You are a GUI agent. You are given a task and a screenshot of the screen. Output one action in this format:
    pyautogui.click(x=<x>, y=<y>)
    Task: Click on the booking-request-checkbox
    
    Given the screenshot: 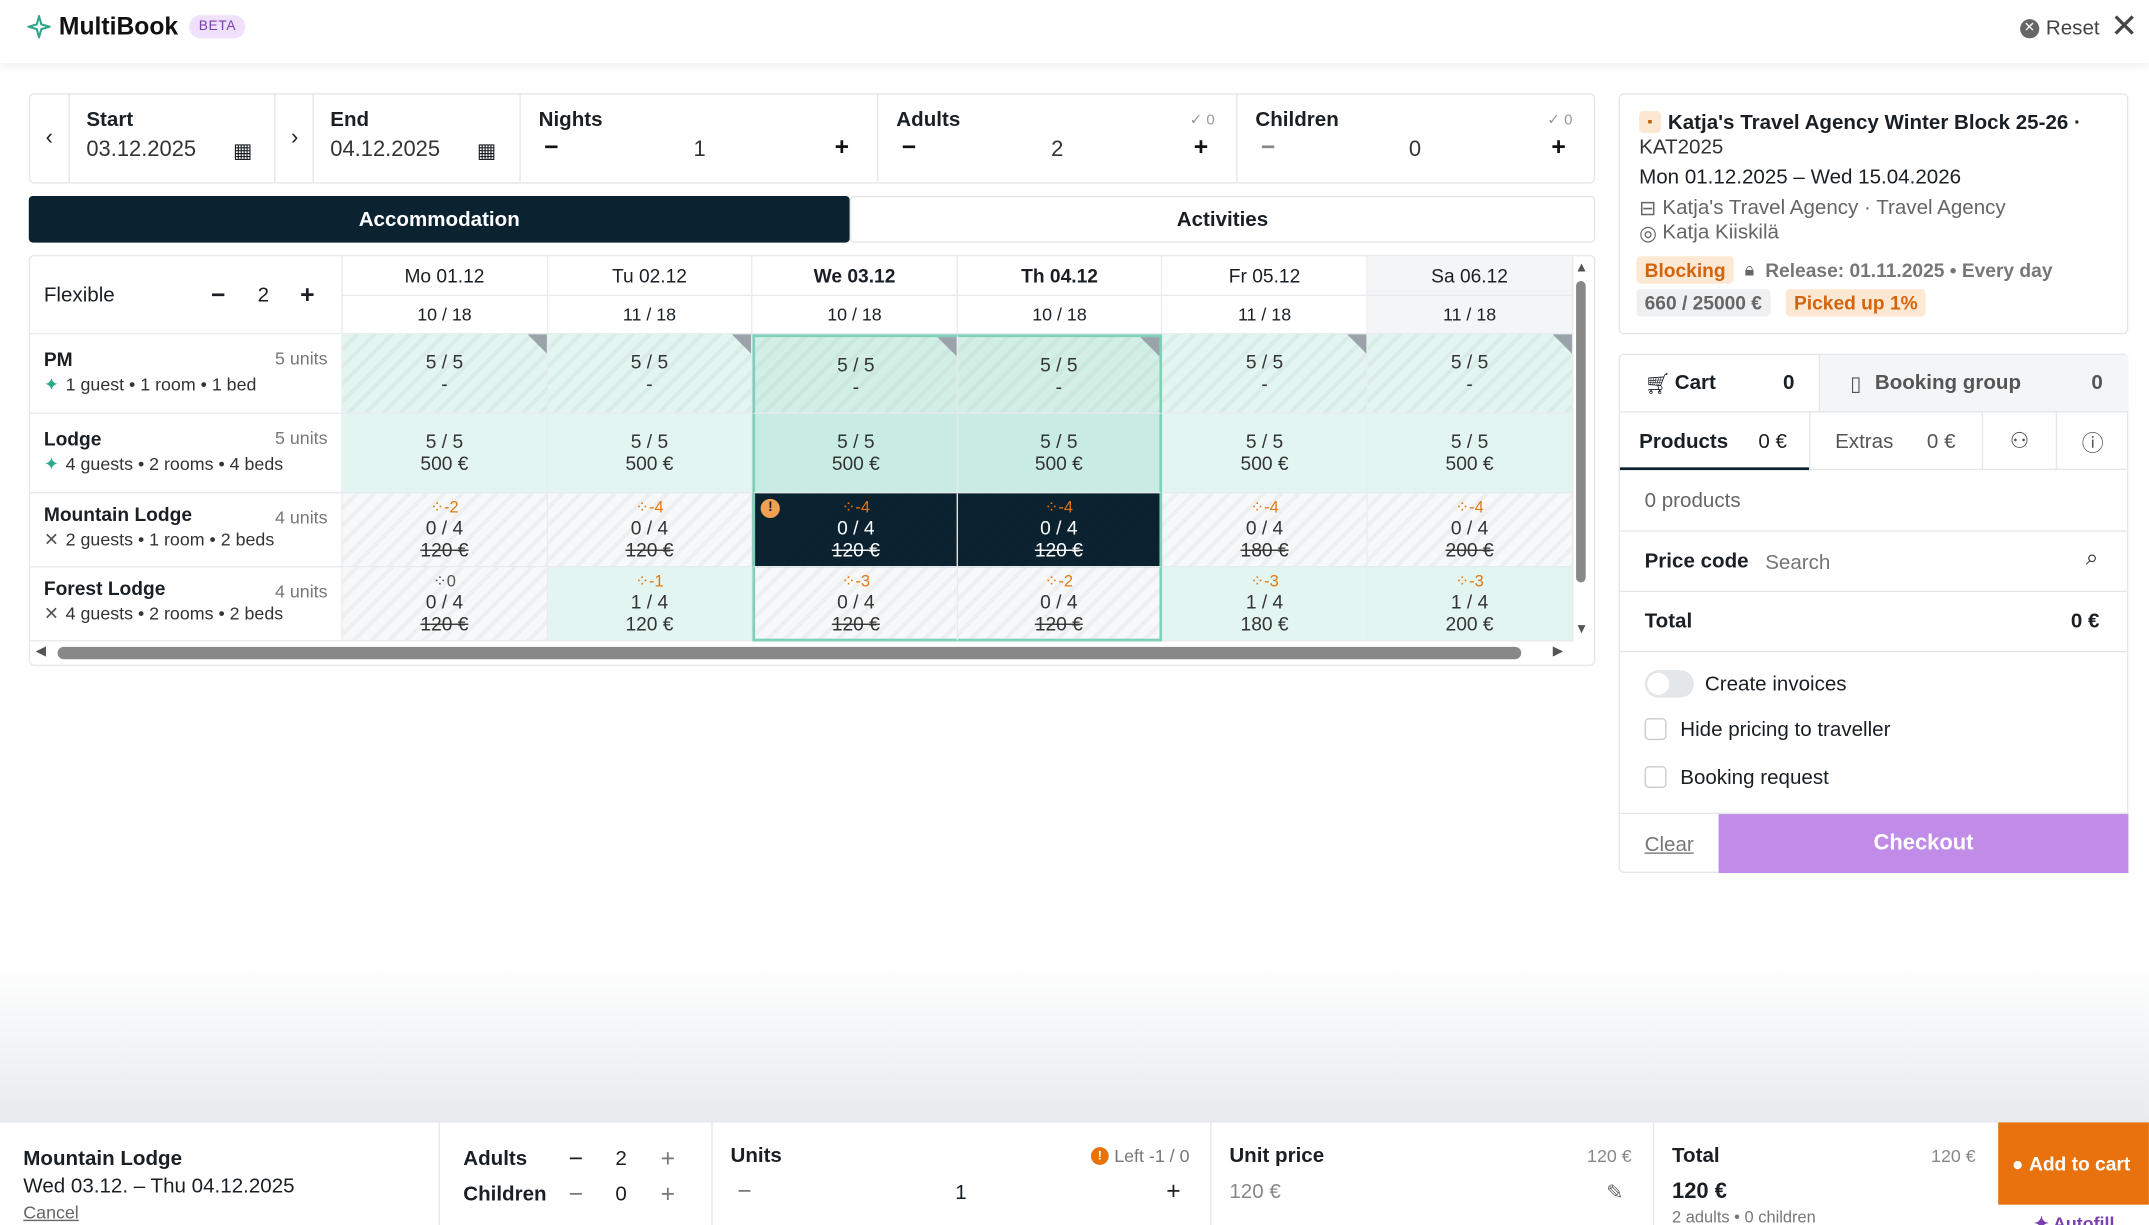 What is the action you would take?
    pyautogui.click(x=1655, y=777)
    